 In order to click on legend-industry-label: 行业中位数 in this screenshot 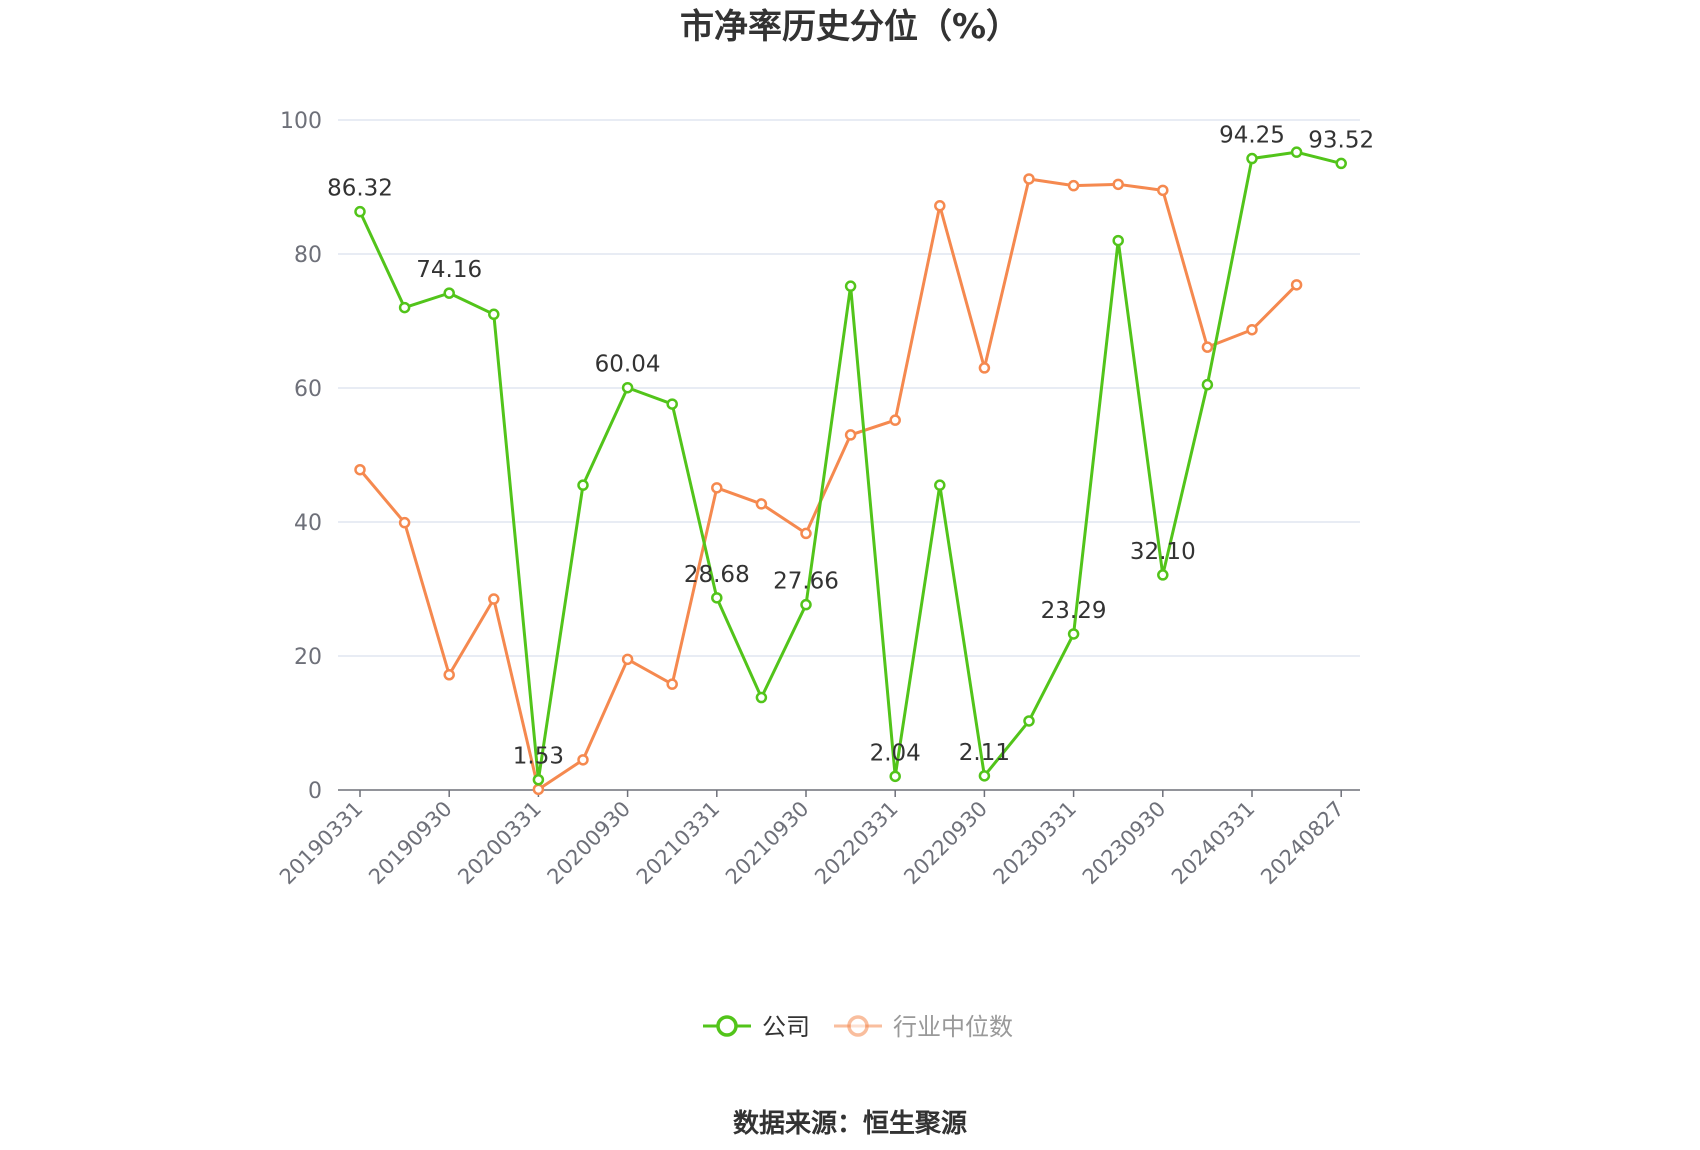, I will do `click(953, 1027)`.